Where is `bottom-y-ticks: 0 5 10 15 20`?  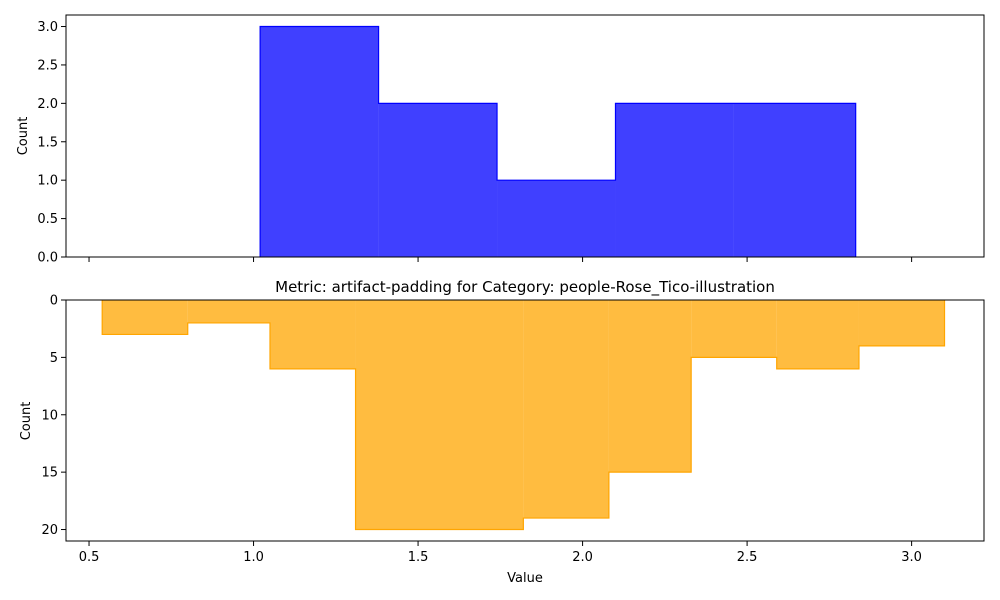
bottom-y-ticks: 0 5 10 15 20 is located at coordinates (53, 416).